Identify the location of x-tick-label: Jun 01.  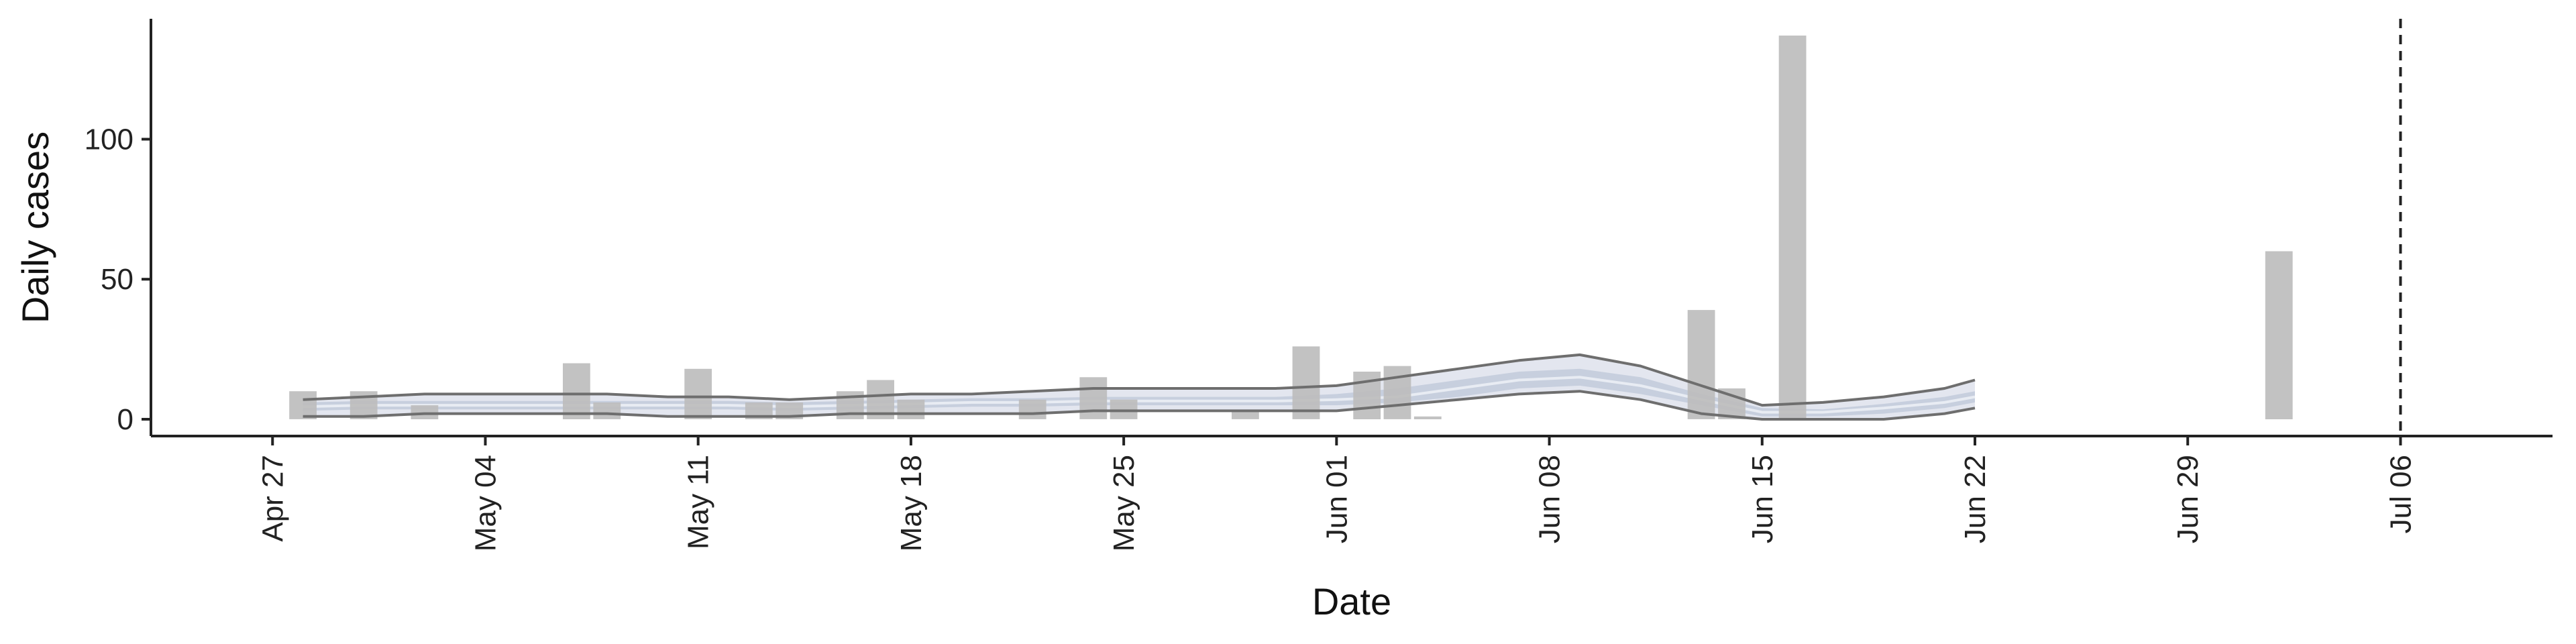
(1336, 499).